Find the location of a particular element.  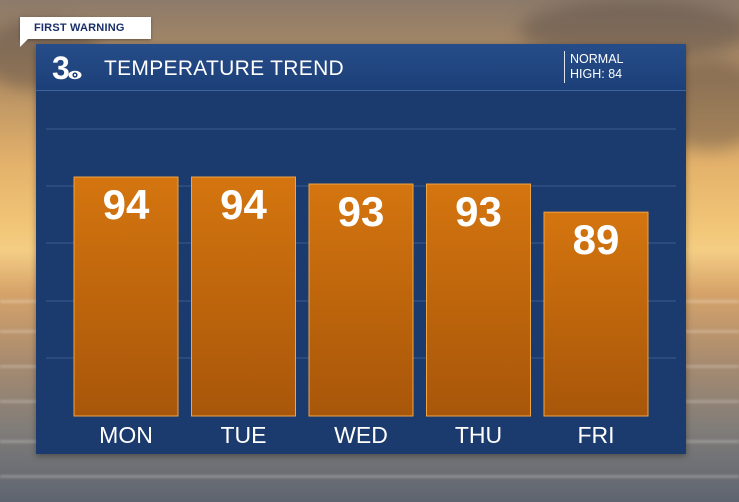

value-label-fri: 89 is located at coordinates (596, 239).